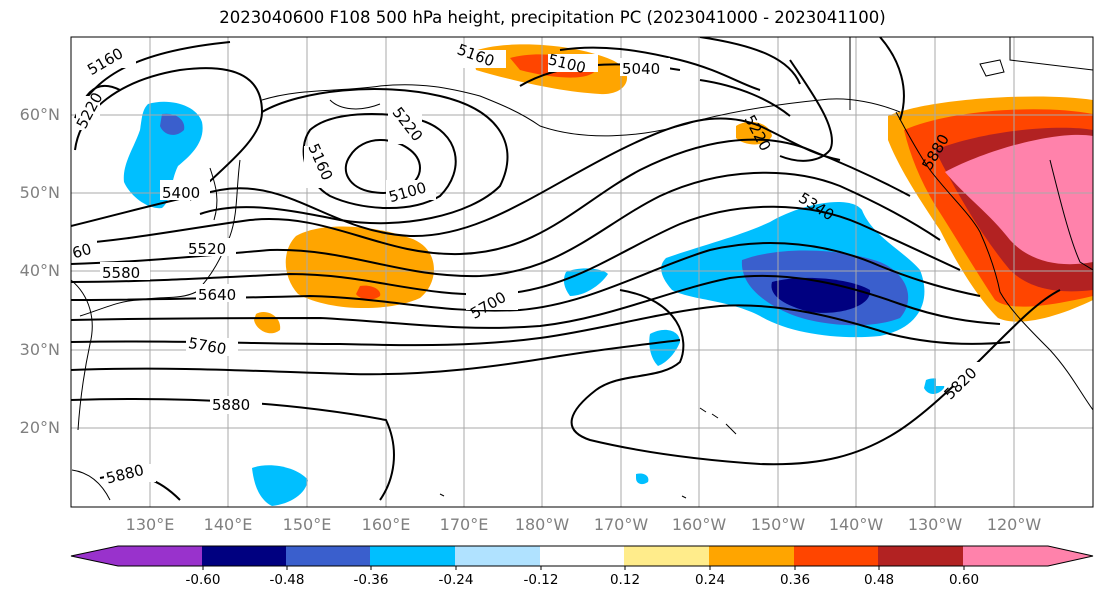 This screenshot has height=601, width=1105. Describe the element at coordinates (203, 580) in the screenshot. I see `colorbar-tick-label: -0.60` at that location.